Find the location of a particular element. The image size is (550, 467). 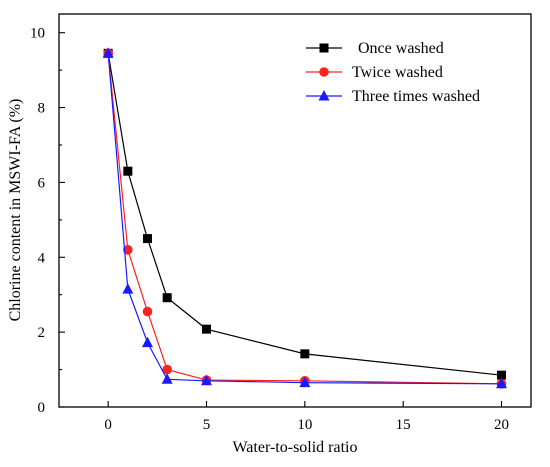

legend-entry: Twice washed is located at coordinates (374, 72).